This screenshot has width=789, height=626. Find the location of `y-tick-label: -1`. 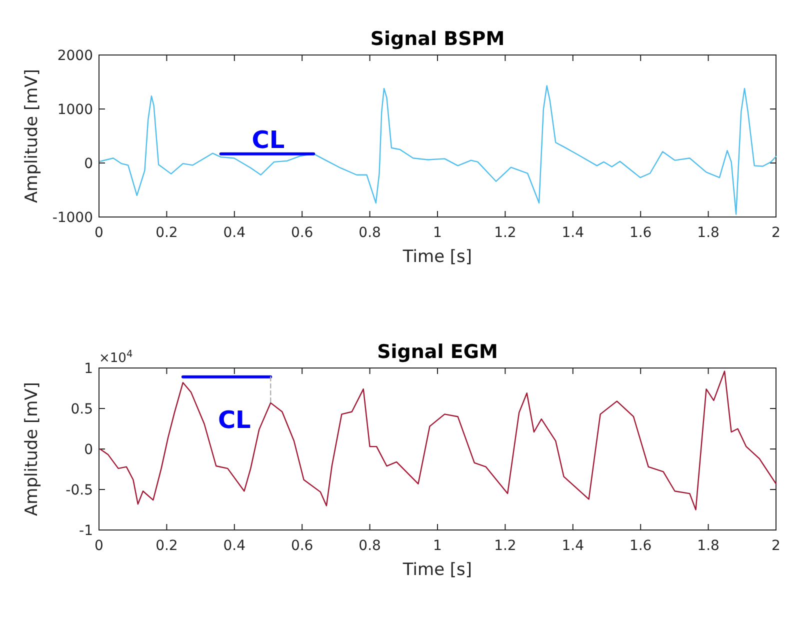

y-tick-label: -1 is located at coordinates (86, 530).